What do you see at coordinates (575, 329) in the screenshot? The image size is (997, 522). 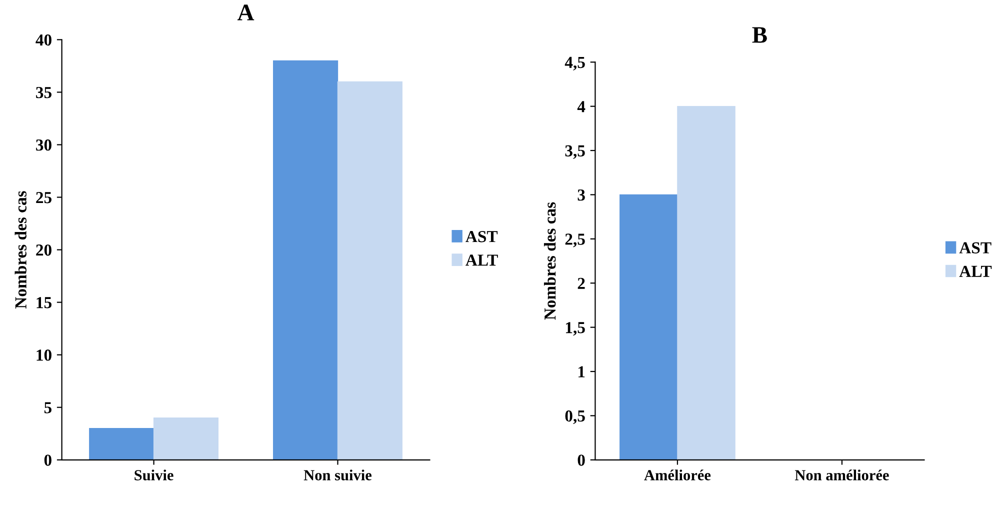 I see `y-tick-label: 1,5` at bounding box center [575, 329].